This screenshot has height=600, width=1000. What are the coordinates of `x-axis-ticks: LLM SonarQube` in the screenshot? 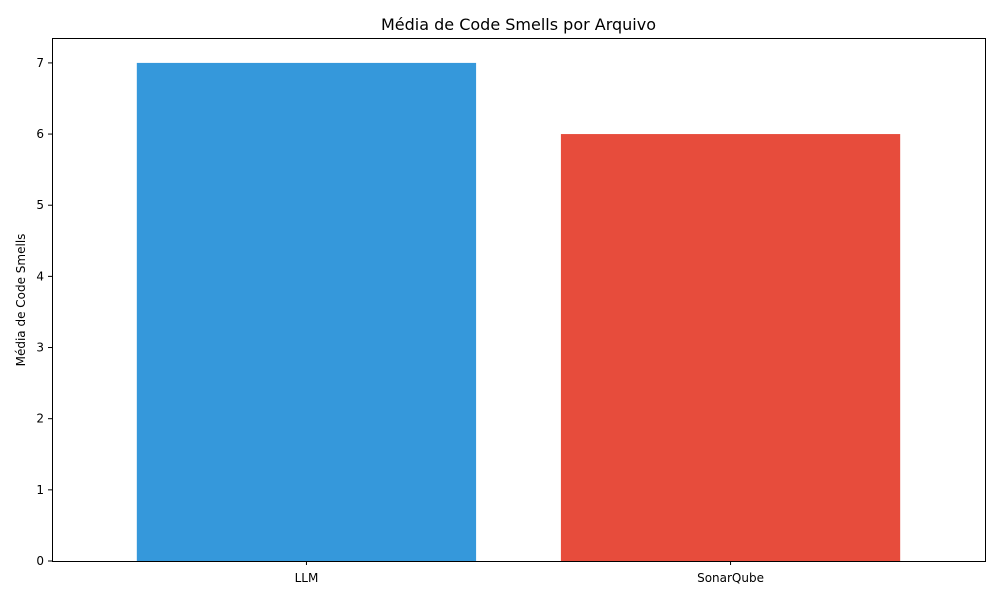 It's located at (529, 573).